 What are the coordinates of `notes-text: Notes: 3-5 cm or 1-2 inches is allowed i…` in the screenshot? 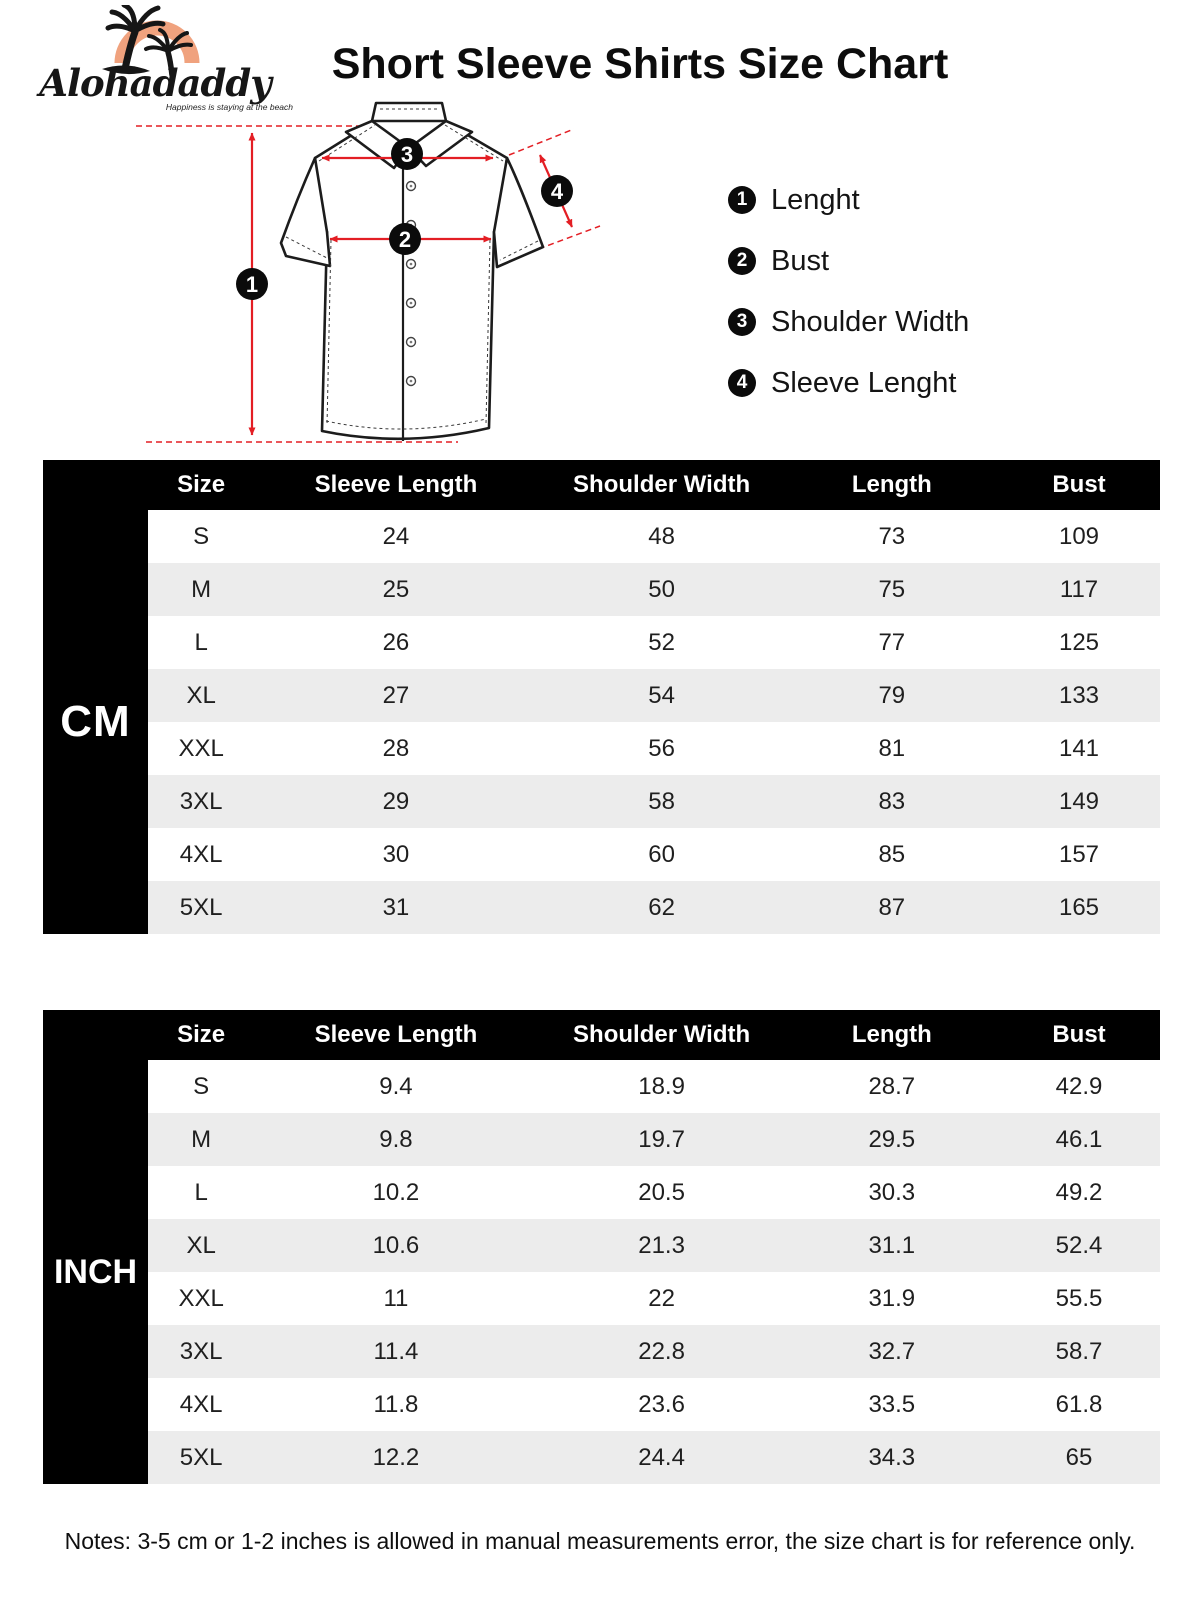 It's located at (600, 1541).